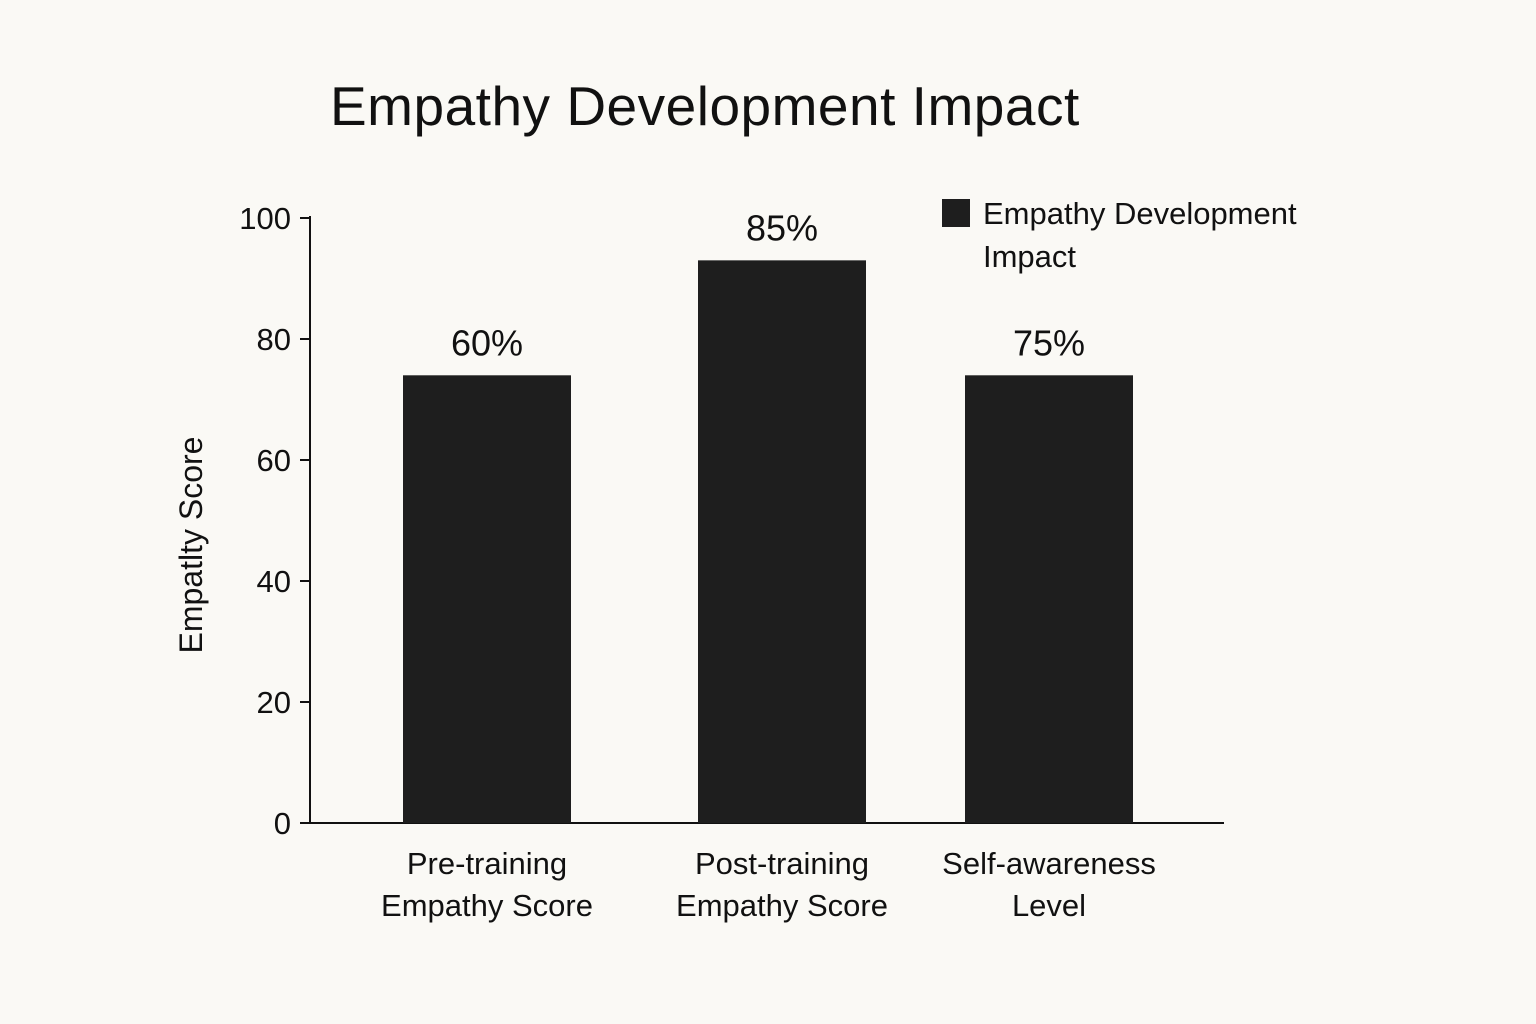 This screenshot has height=1024, width=1536. Describe the element at coordinates (956, 213) in the screenshot. I see `legend-swatch` at that location.